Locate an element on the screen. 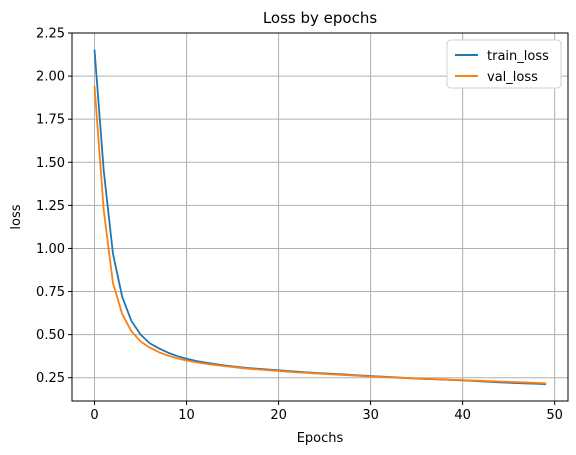 This screenshot has height=455, width=576. y-tick-label: 2.00 is located at coordinates (50, 77).